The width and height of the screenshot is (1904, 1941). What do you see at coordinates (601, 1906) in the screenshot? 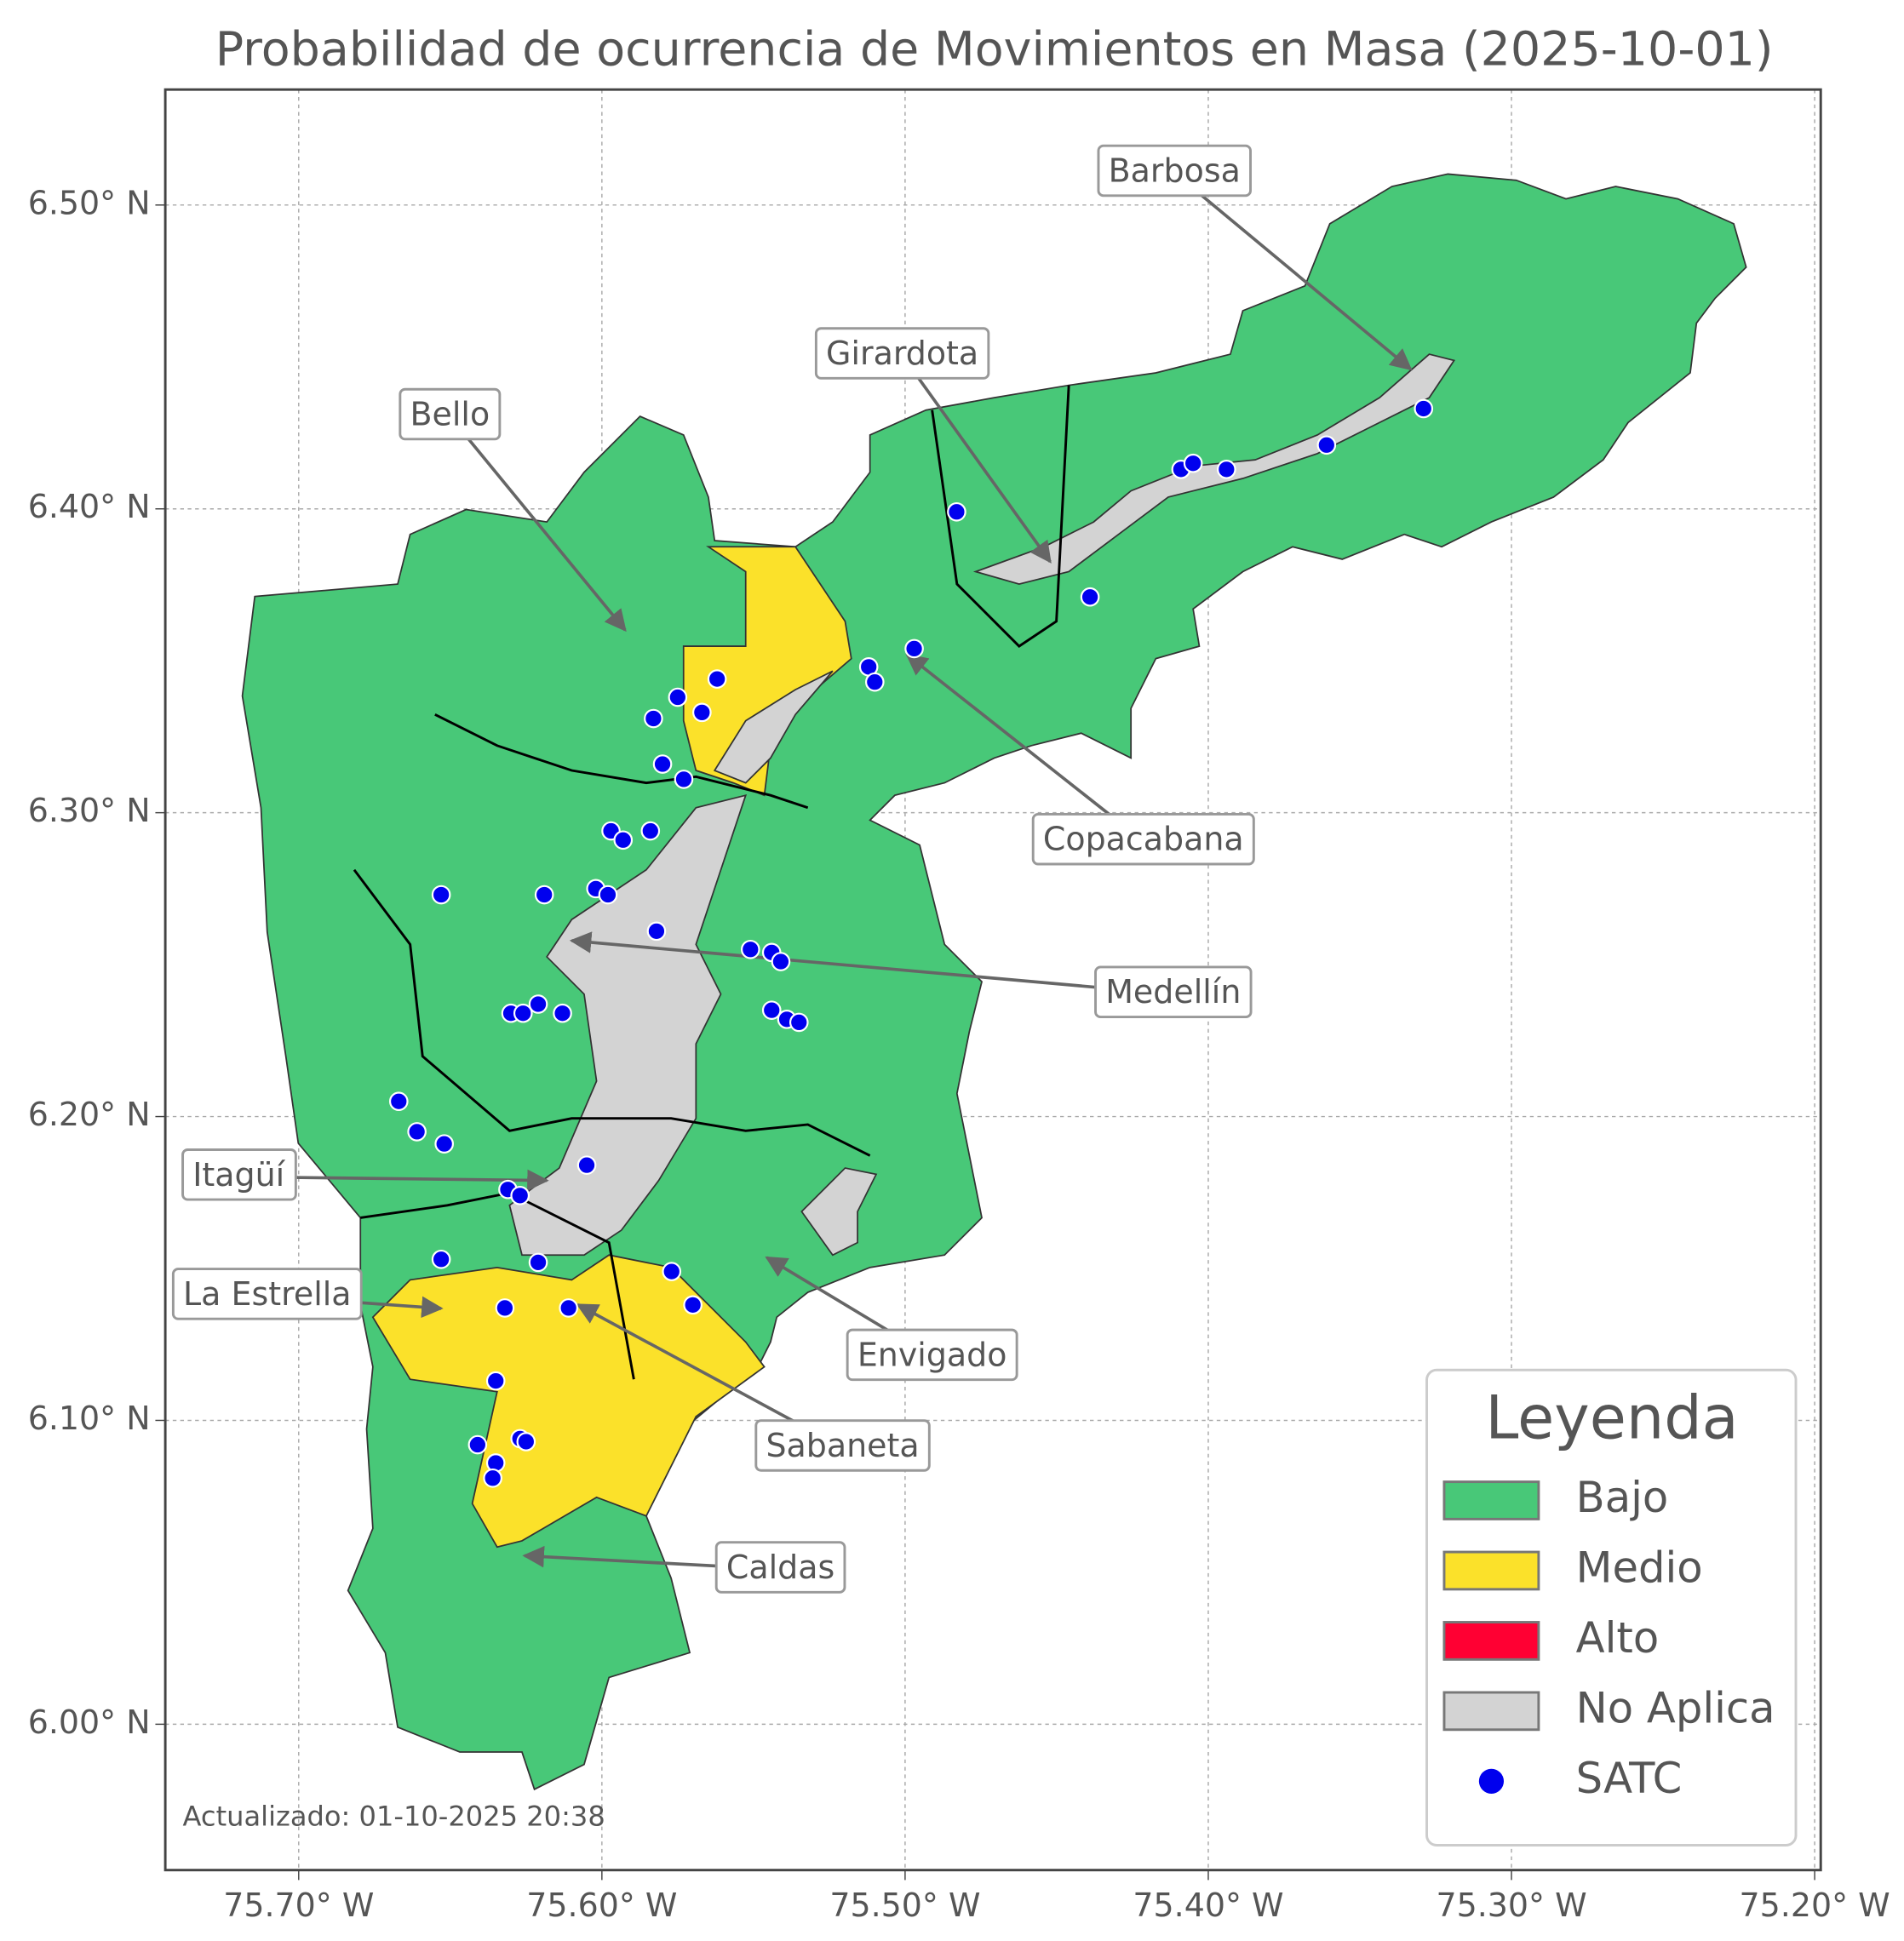
I see `x-tick-label: 75.60° W` at bounding box center [601, 1906].